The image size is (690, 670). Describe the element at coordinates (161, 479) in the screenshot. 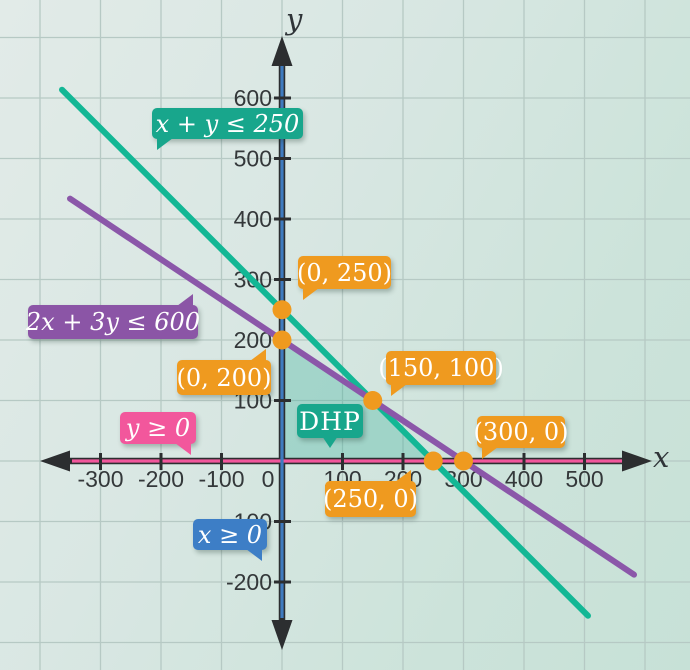

I see `x-tick-label: -200` at that location.